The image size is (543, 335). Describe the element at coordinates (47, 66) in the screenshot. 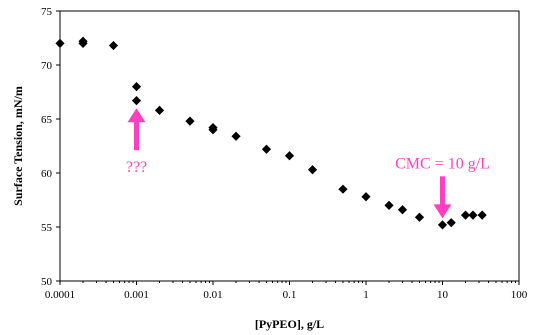

I see `y-tick-label: 70` at that location.